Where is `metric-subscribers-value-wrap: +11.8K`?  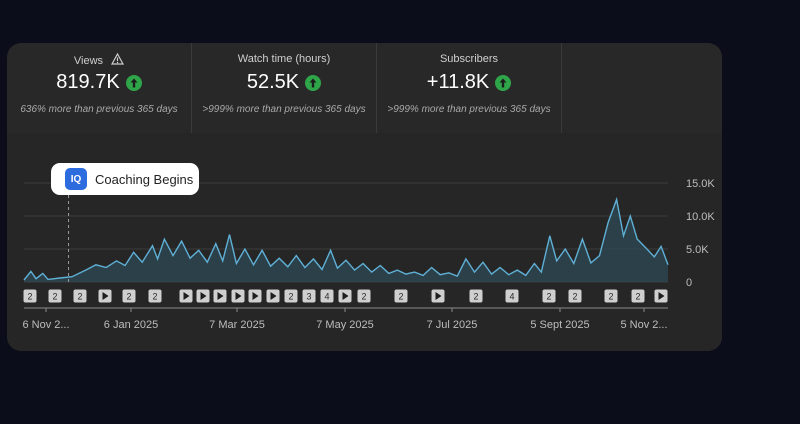 metric-subscribers-value-wrap: +11.8K is located at coordinates (469, 82).